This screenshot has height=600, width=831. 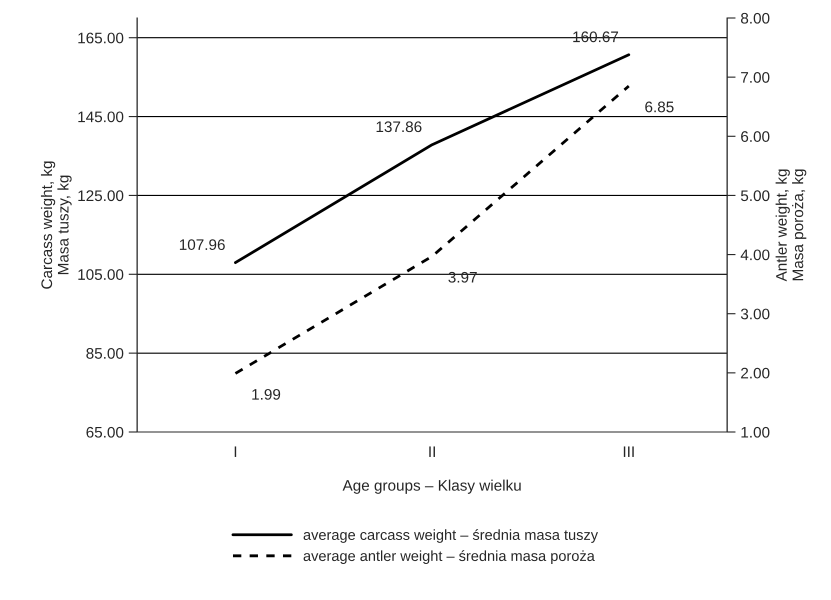 What do you see at coordinates (755, 432) in the screenshot?
I see `y2-tick-label: 1.00` at bounding box center [755, 432].